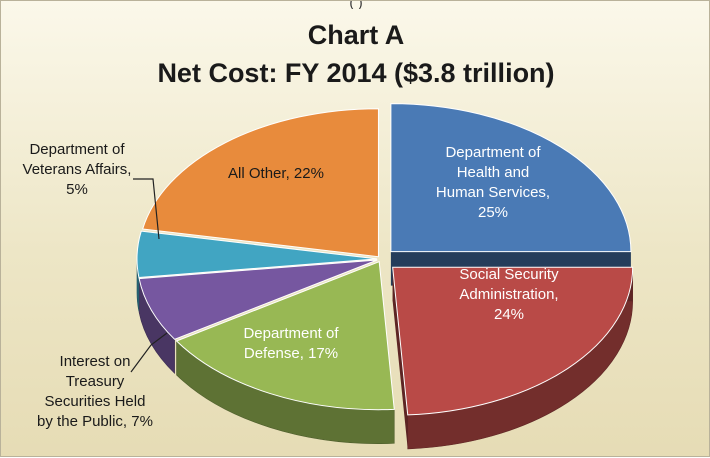  I want to click on slice-label: Department of Defense, 17%, so click(291, 343).